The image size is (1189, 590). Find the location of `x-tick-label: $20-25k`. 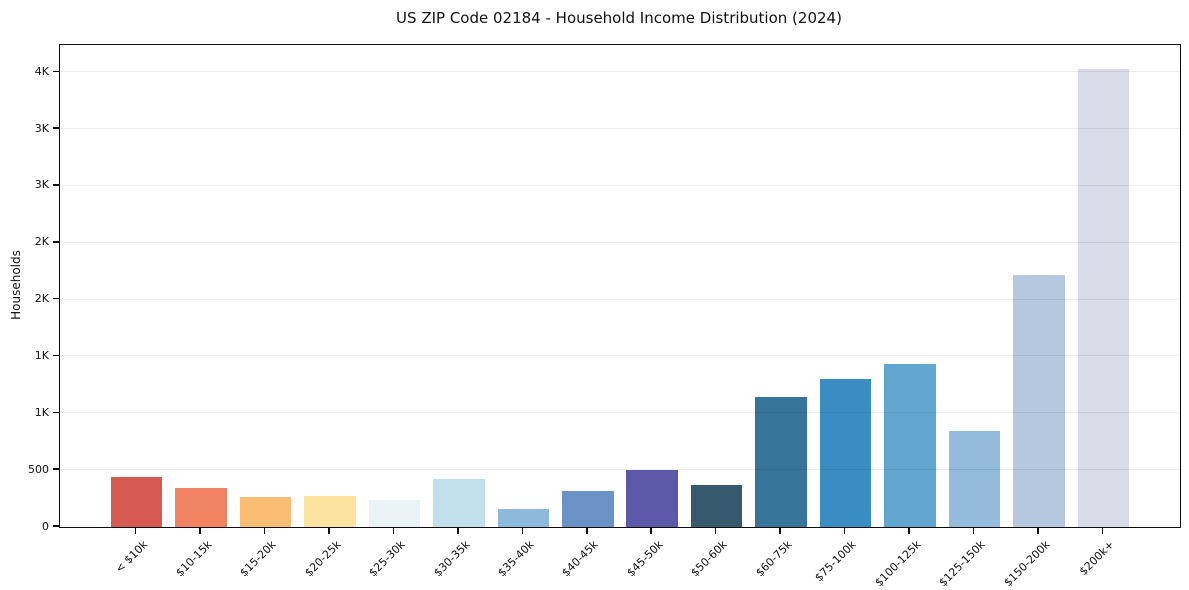

x-tick-label: $20-25k is located at coordinates (322, 559).